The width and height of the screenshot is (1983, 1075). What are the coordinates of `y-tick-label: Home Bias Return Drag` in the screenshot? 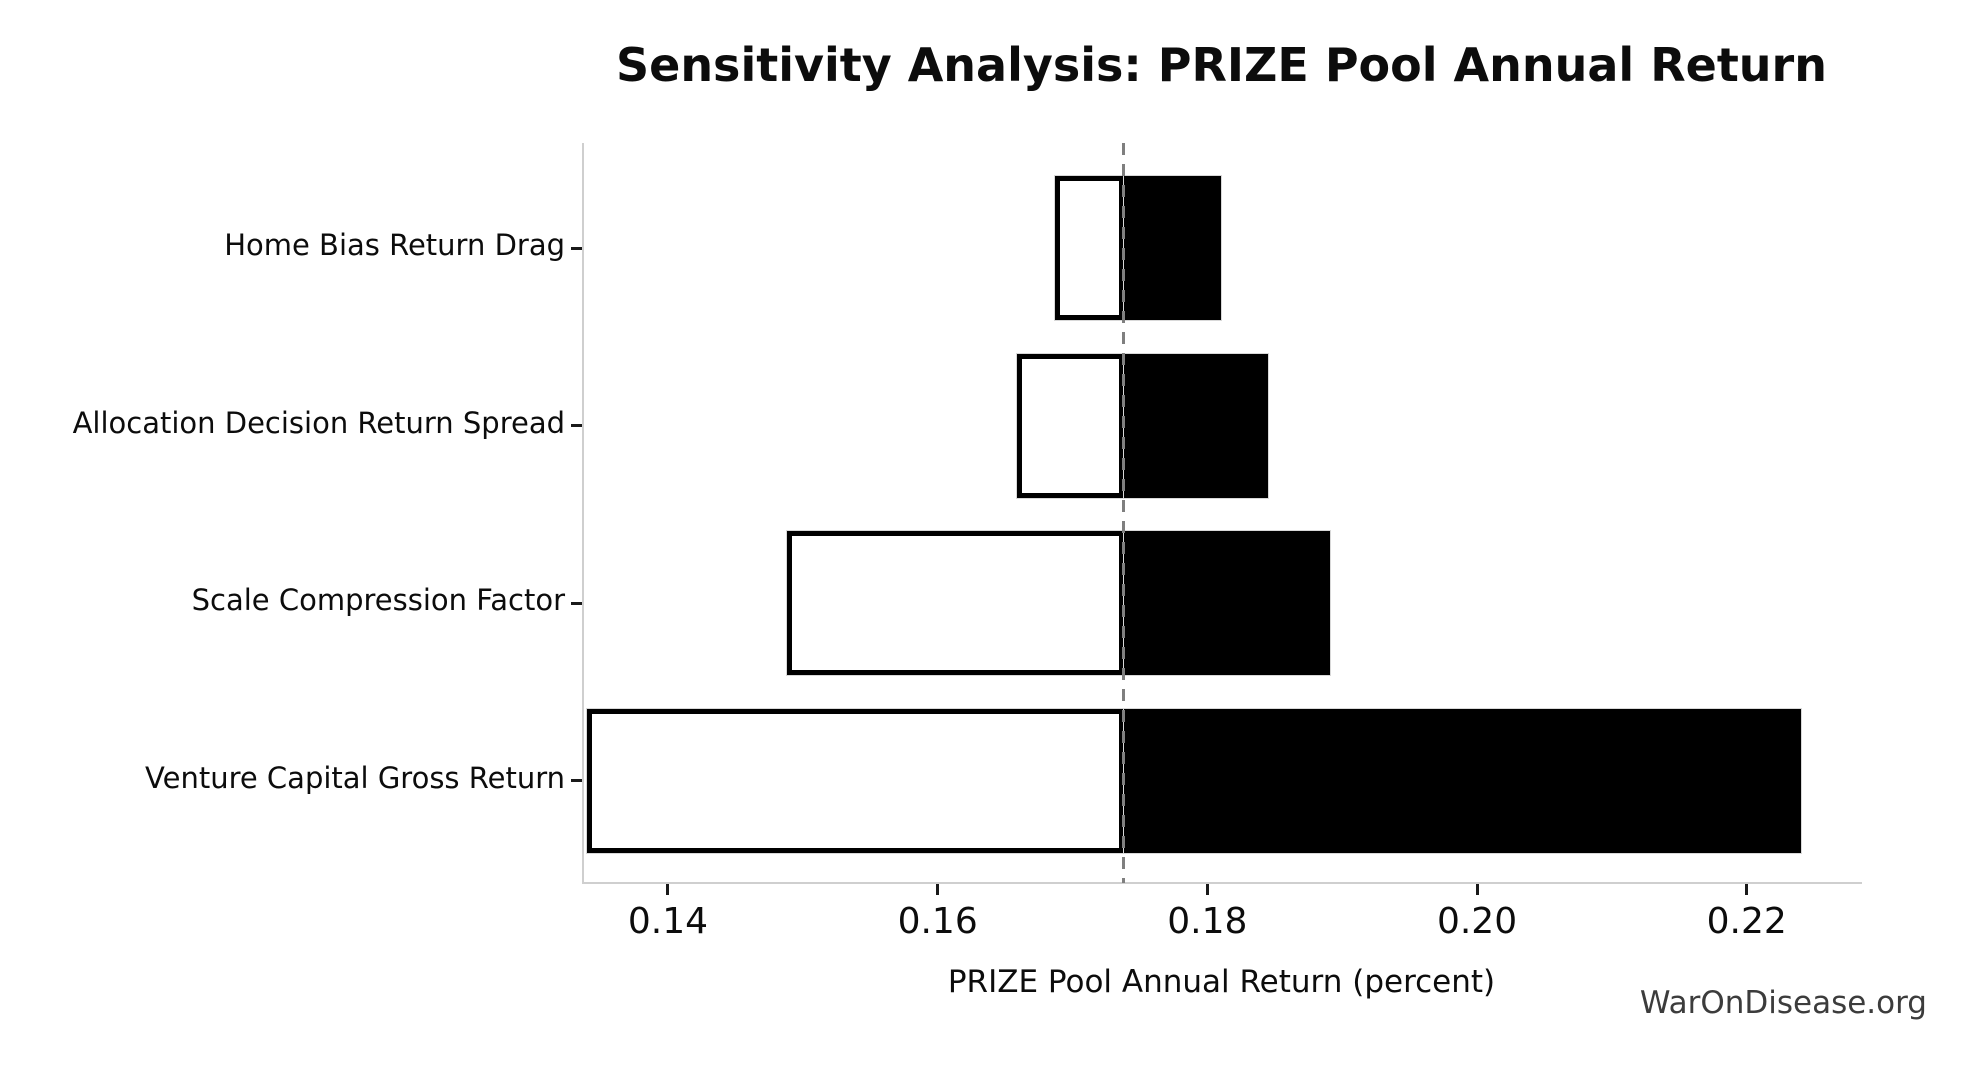 It's located at (394, 245).